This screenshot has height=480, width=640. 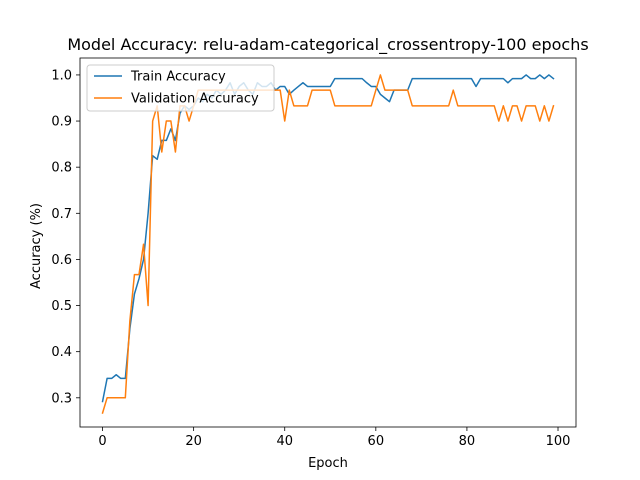 What do you see at coordinates (61, 168) in the screenshot?
I see `y-tick-label: 0.8` at bounding box center [61, 168].